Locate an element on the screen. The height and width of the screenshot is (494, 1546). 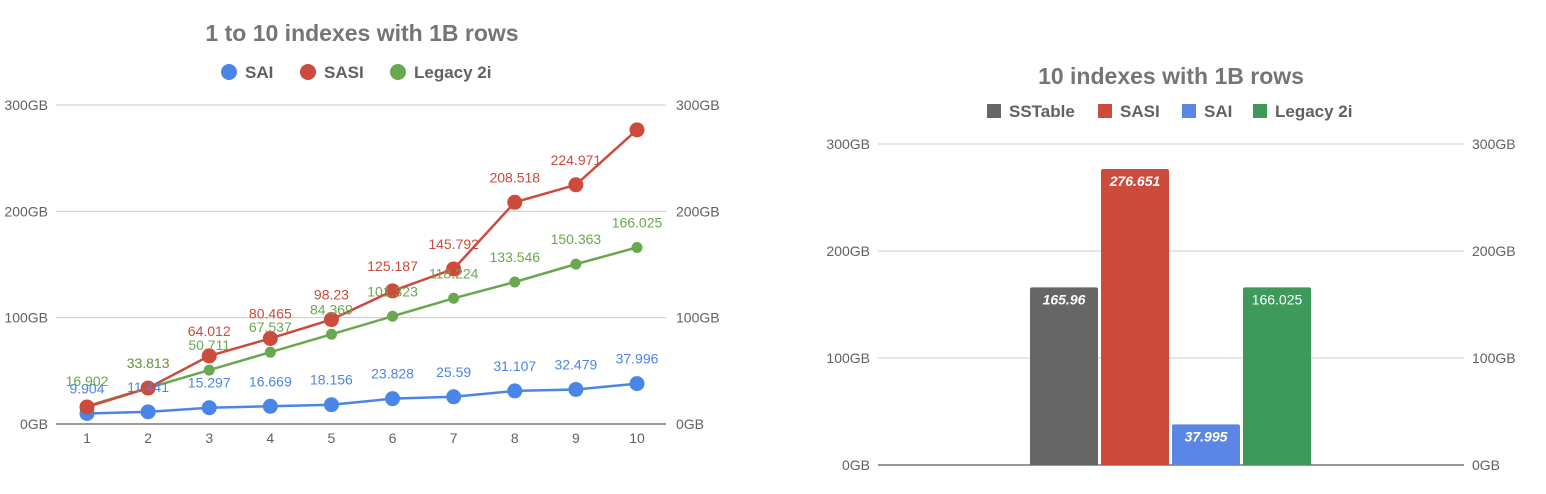
line-chart-x-tick: 3 is located at coordinates (209, 438).